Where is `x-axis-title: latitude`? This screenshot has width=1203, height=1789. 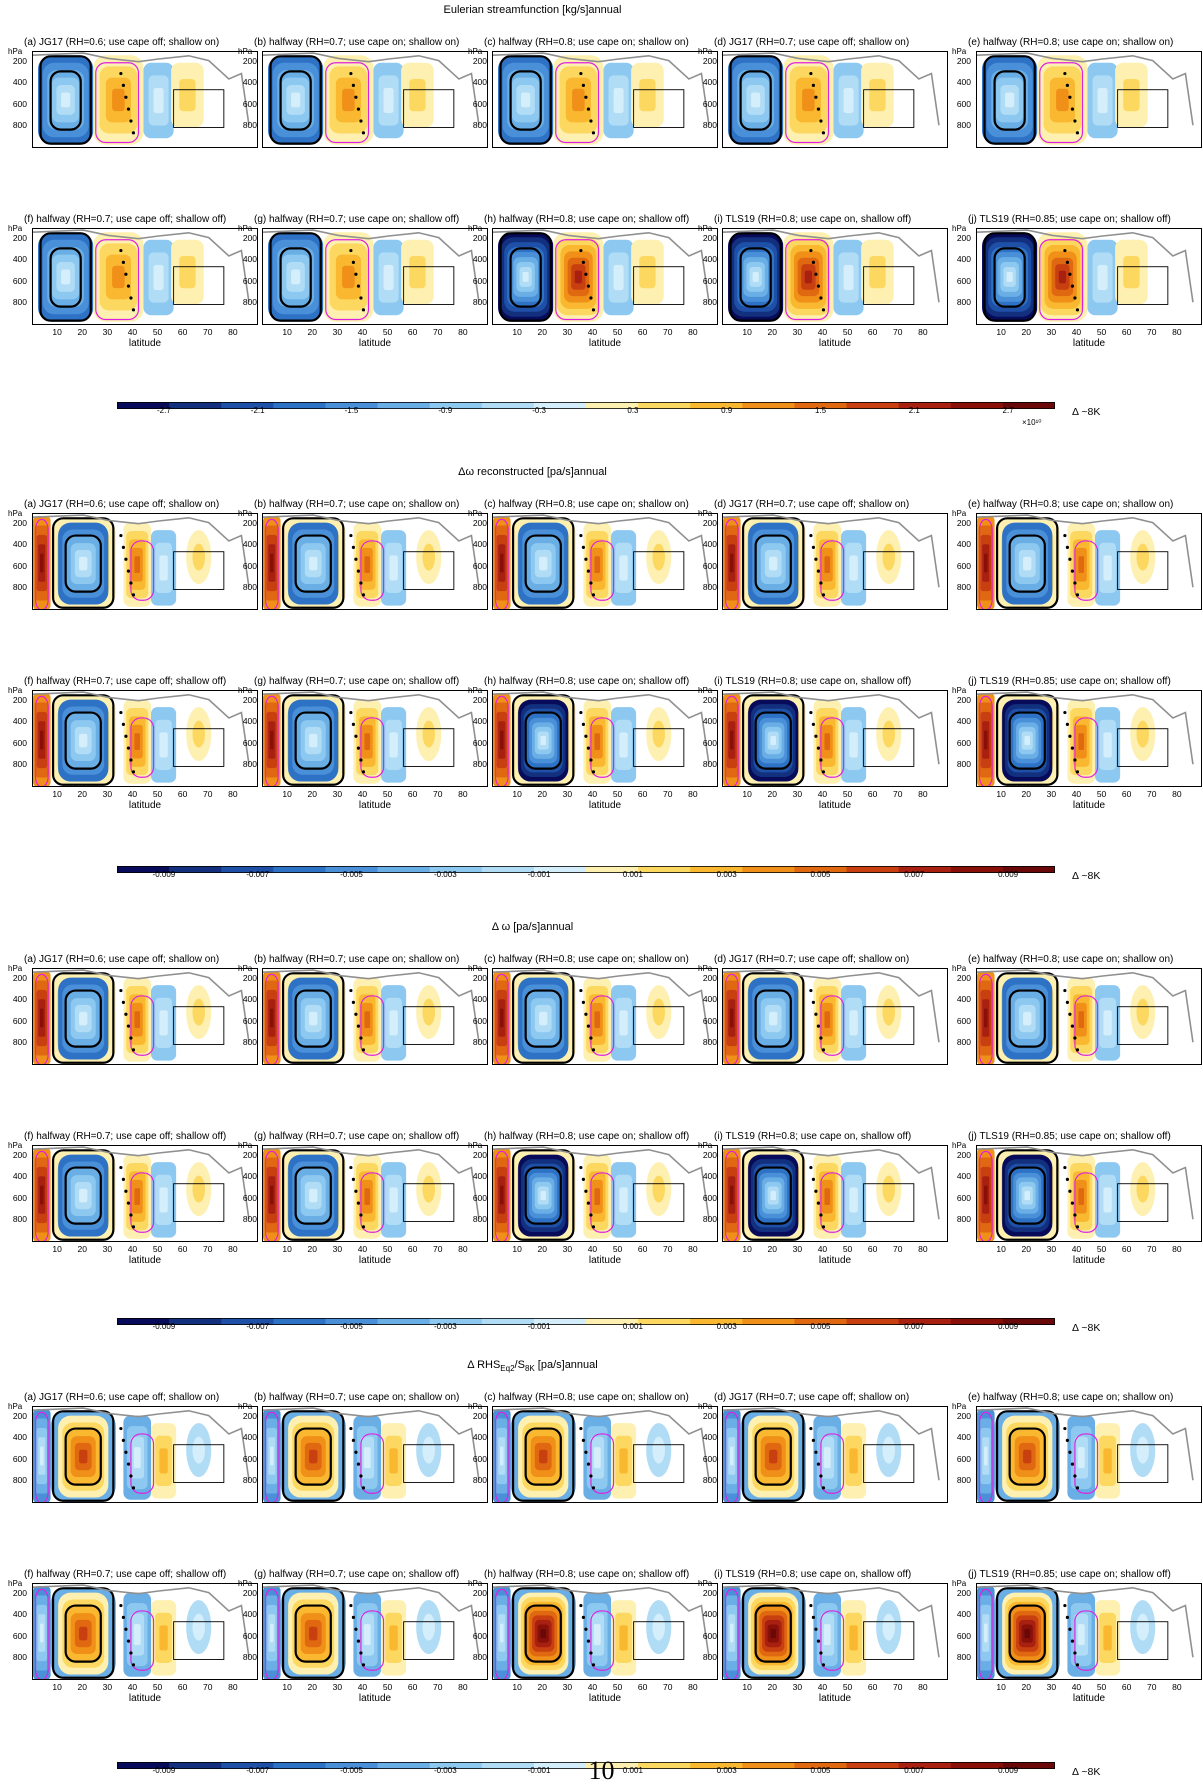 x-axis-title: latitude is located at coordinates (375, 805).